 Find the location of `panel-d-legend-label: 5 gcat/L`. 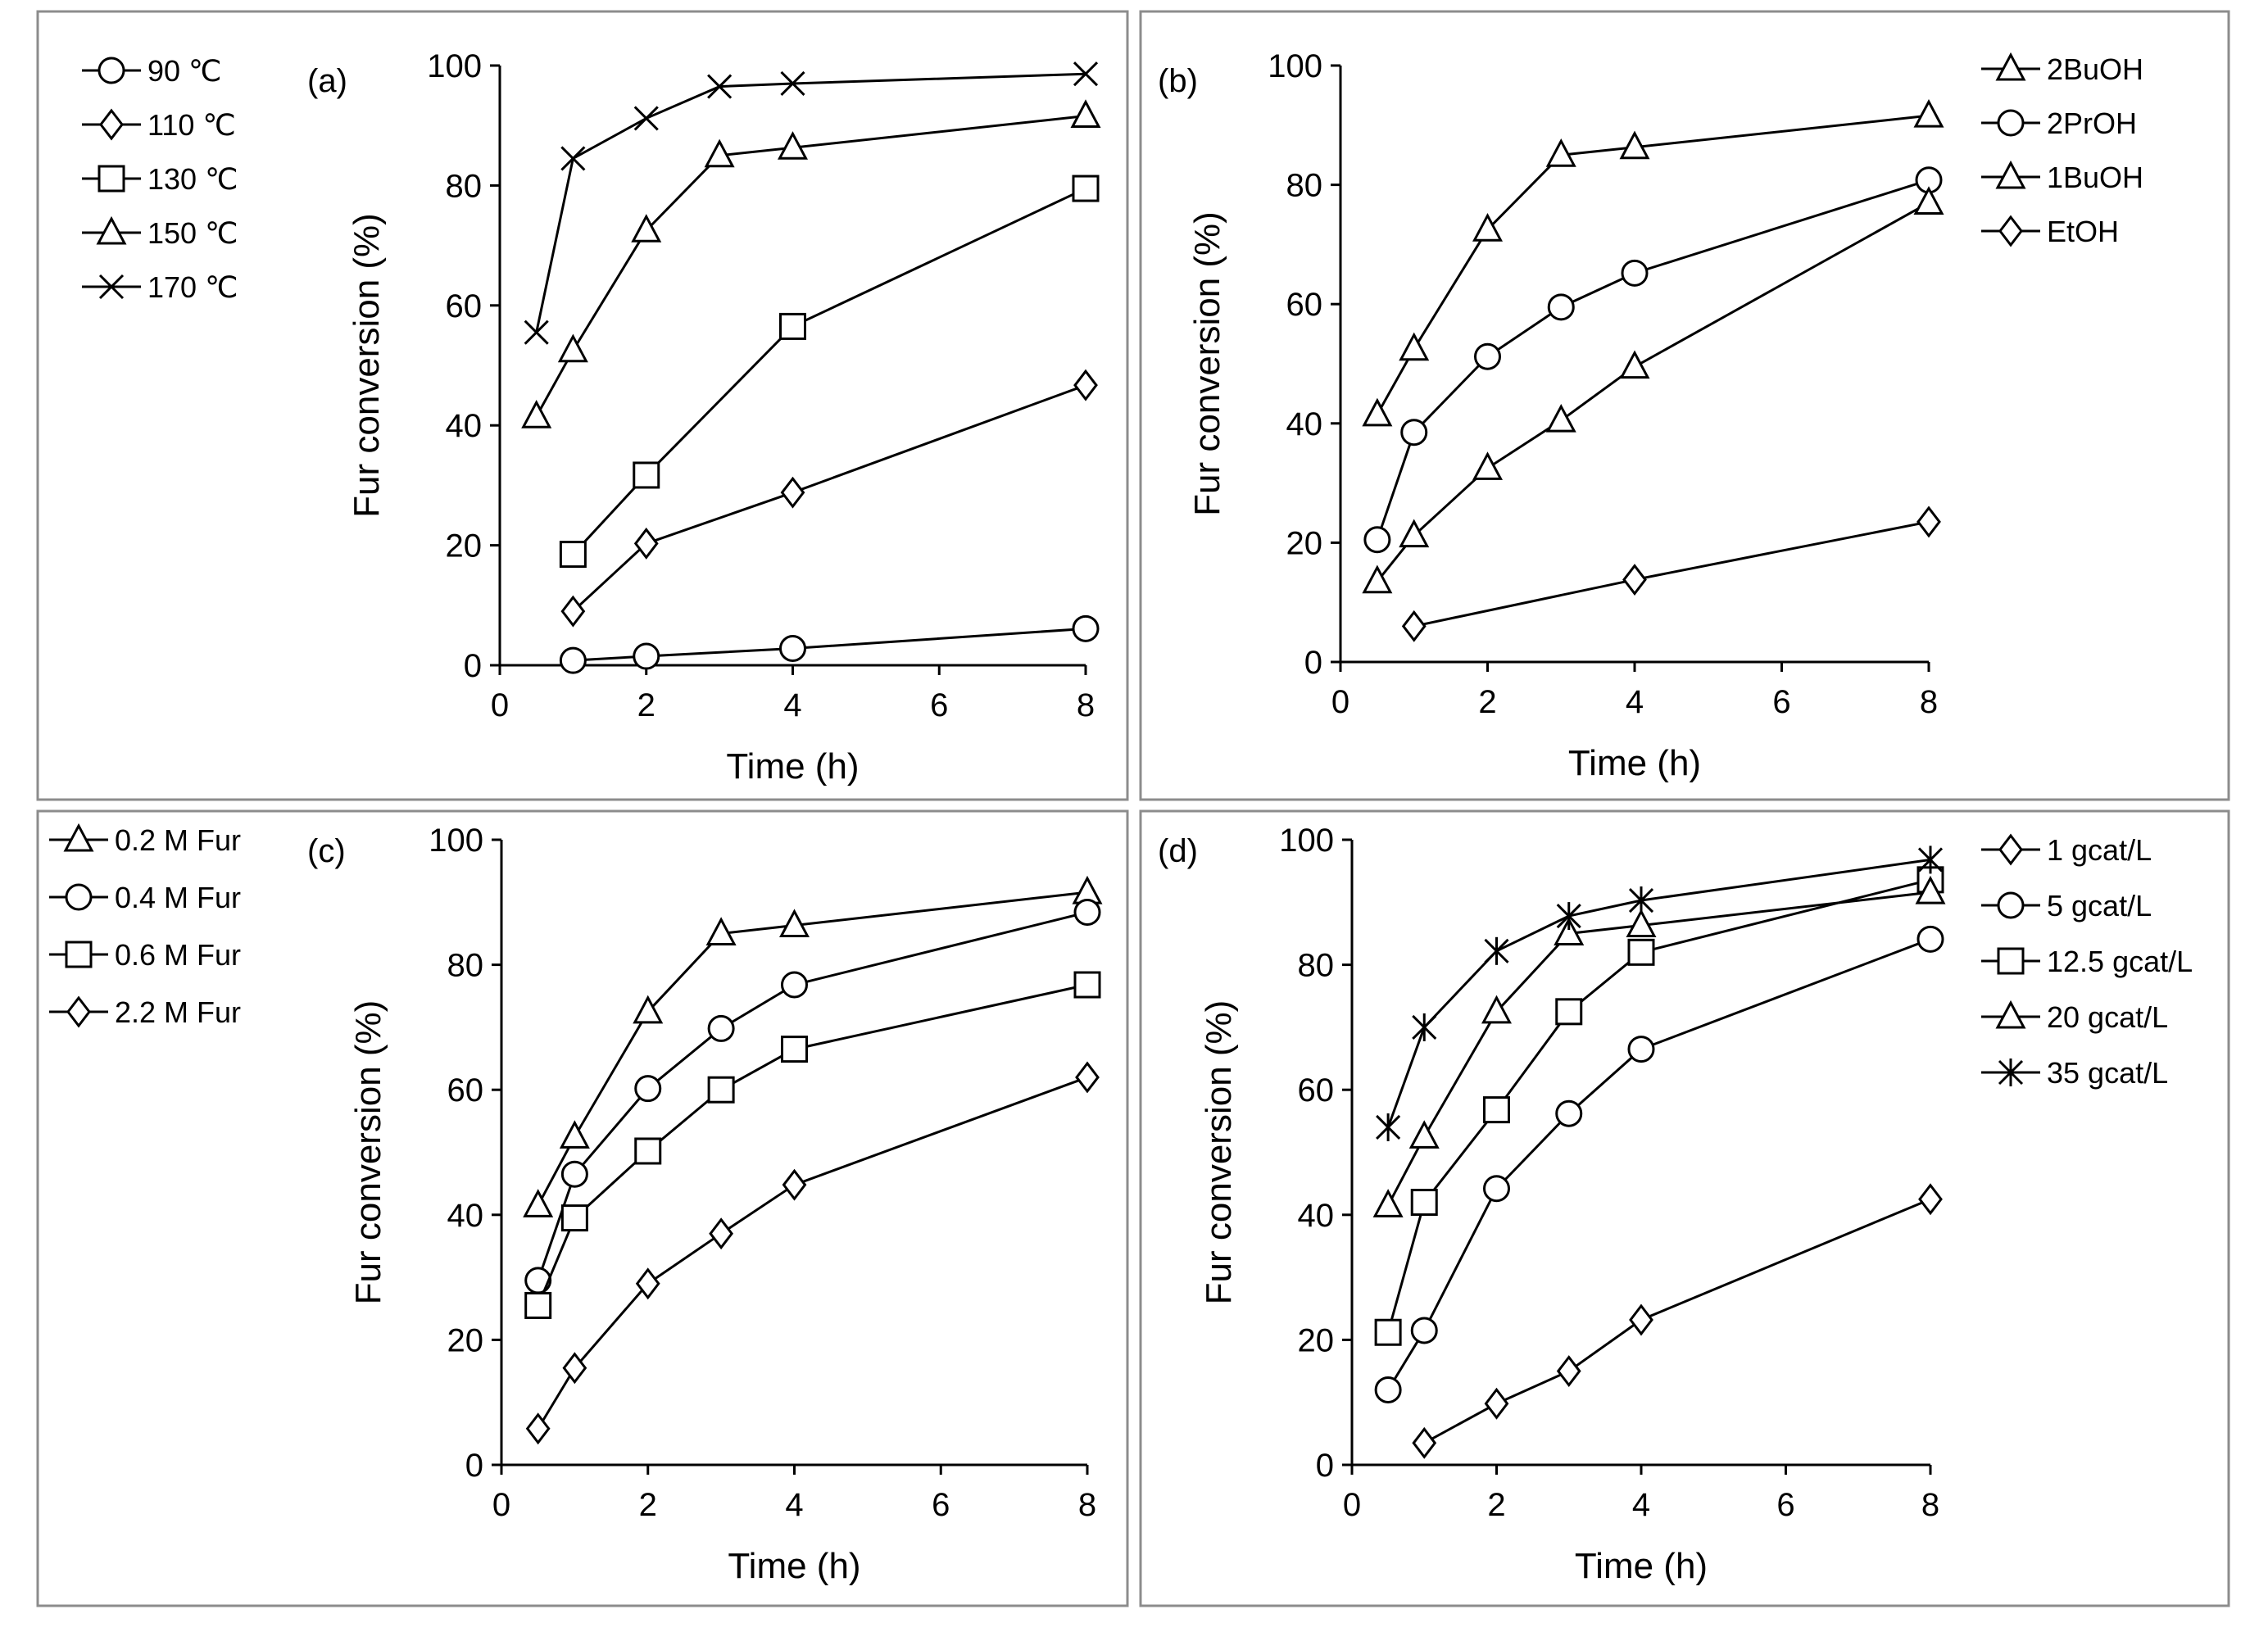

panel-d-legend-label: 5 gcat/L is located at coordinates (2099, 906).